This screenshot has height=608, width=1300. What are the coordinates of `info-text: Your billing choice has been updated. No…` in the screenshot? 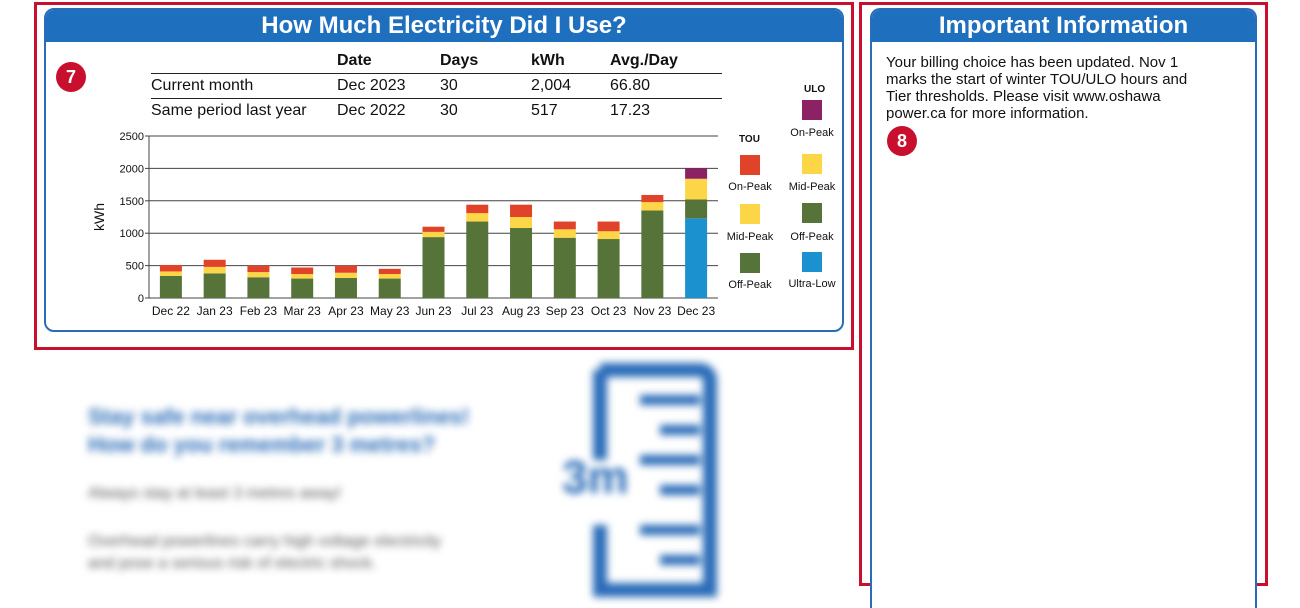 It's located at (1061, 88).